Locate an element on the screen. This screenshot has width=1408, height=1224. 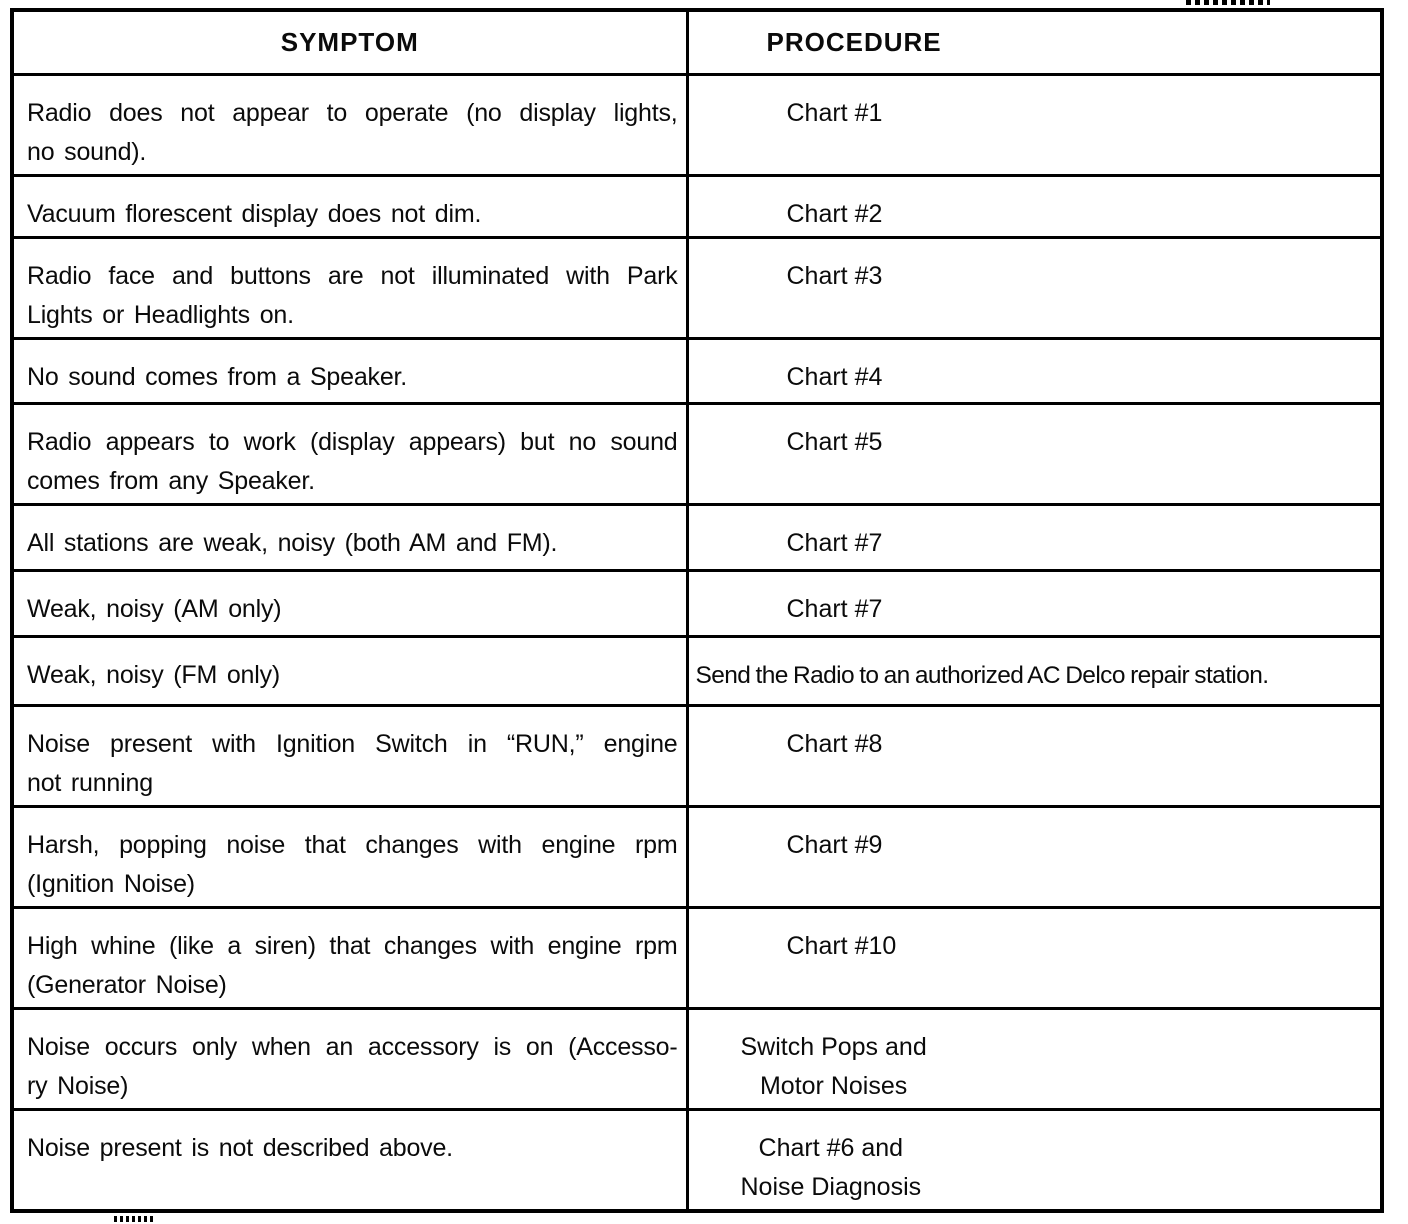
procedure-text: Chart #9 is located at coordinates (834, 844).